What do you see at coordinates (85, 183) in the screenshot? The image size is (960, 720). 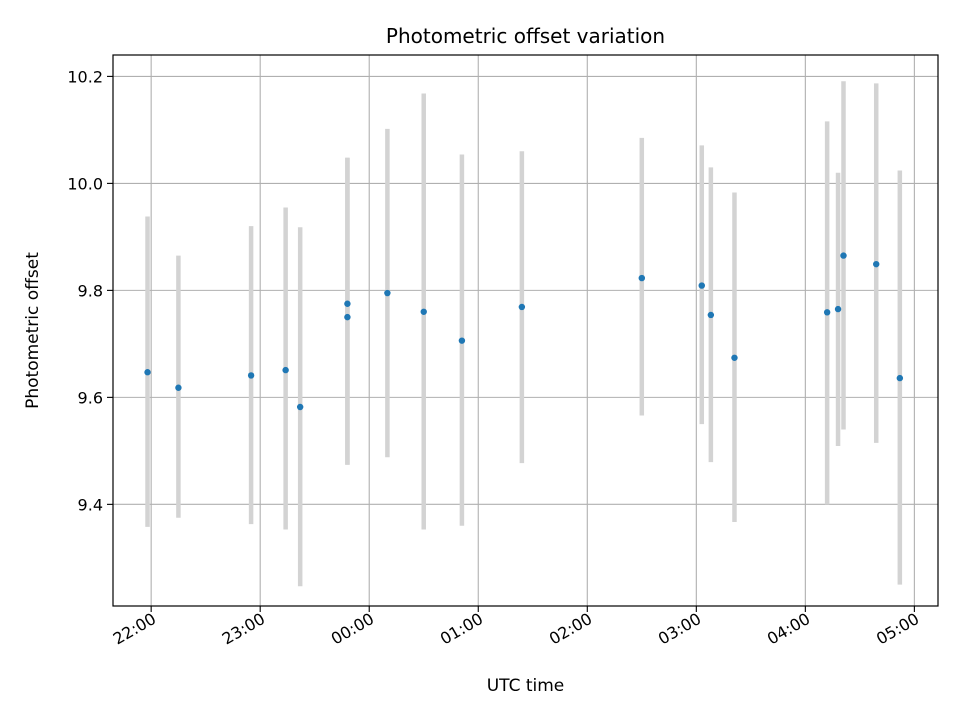 I see `y-tick-label: 10.0` at bounding box center [85, 183].